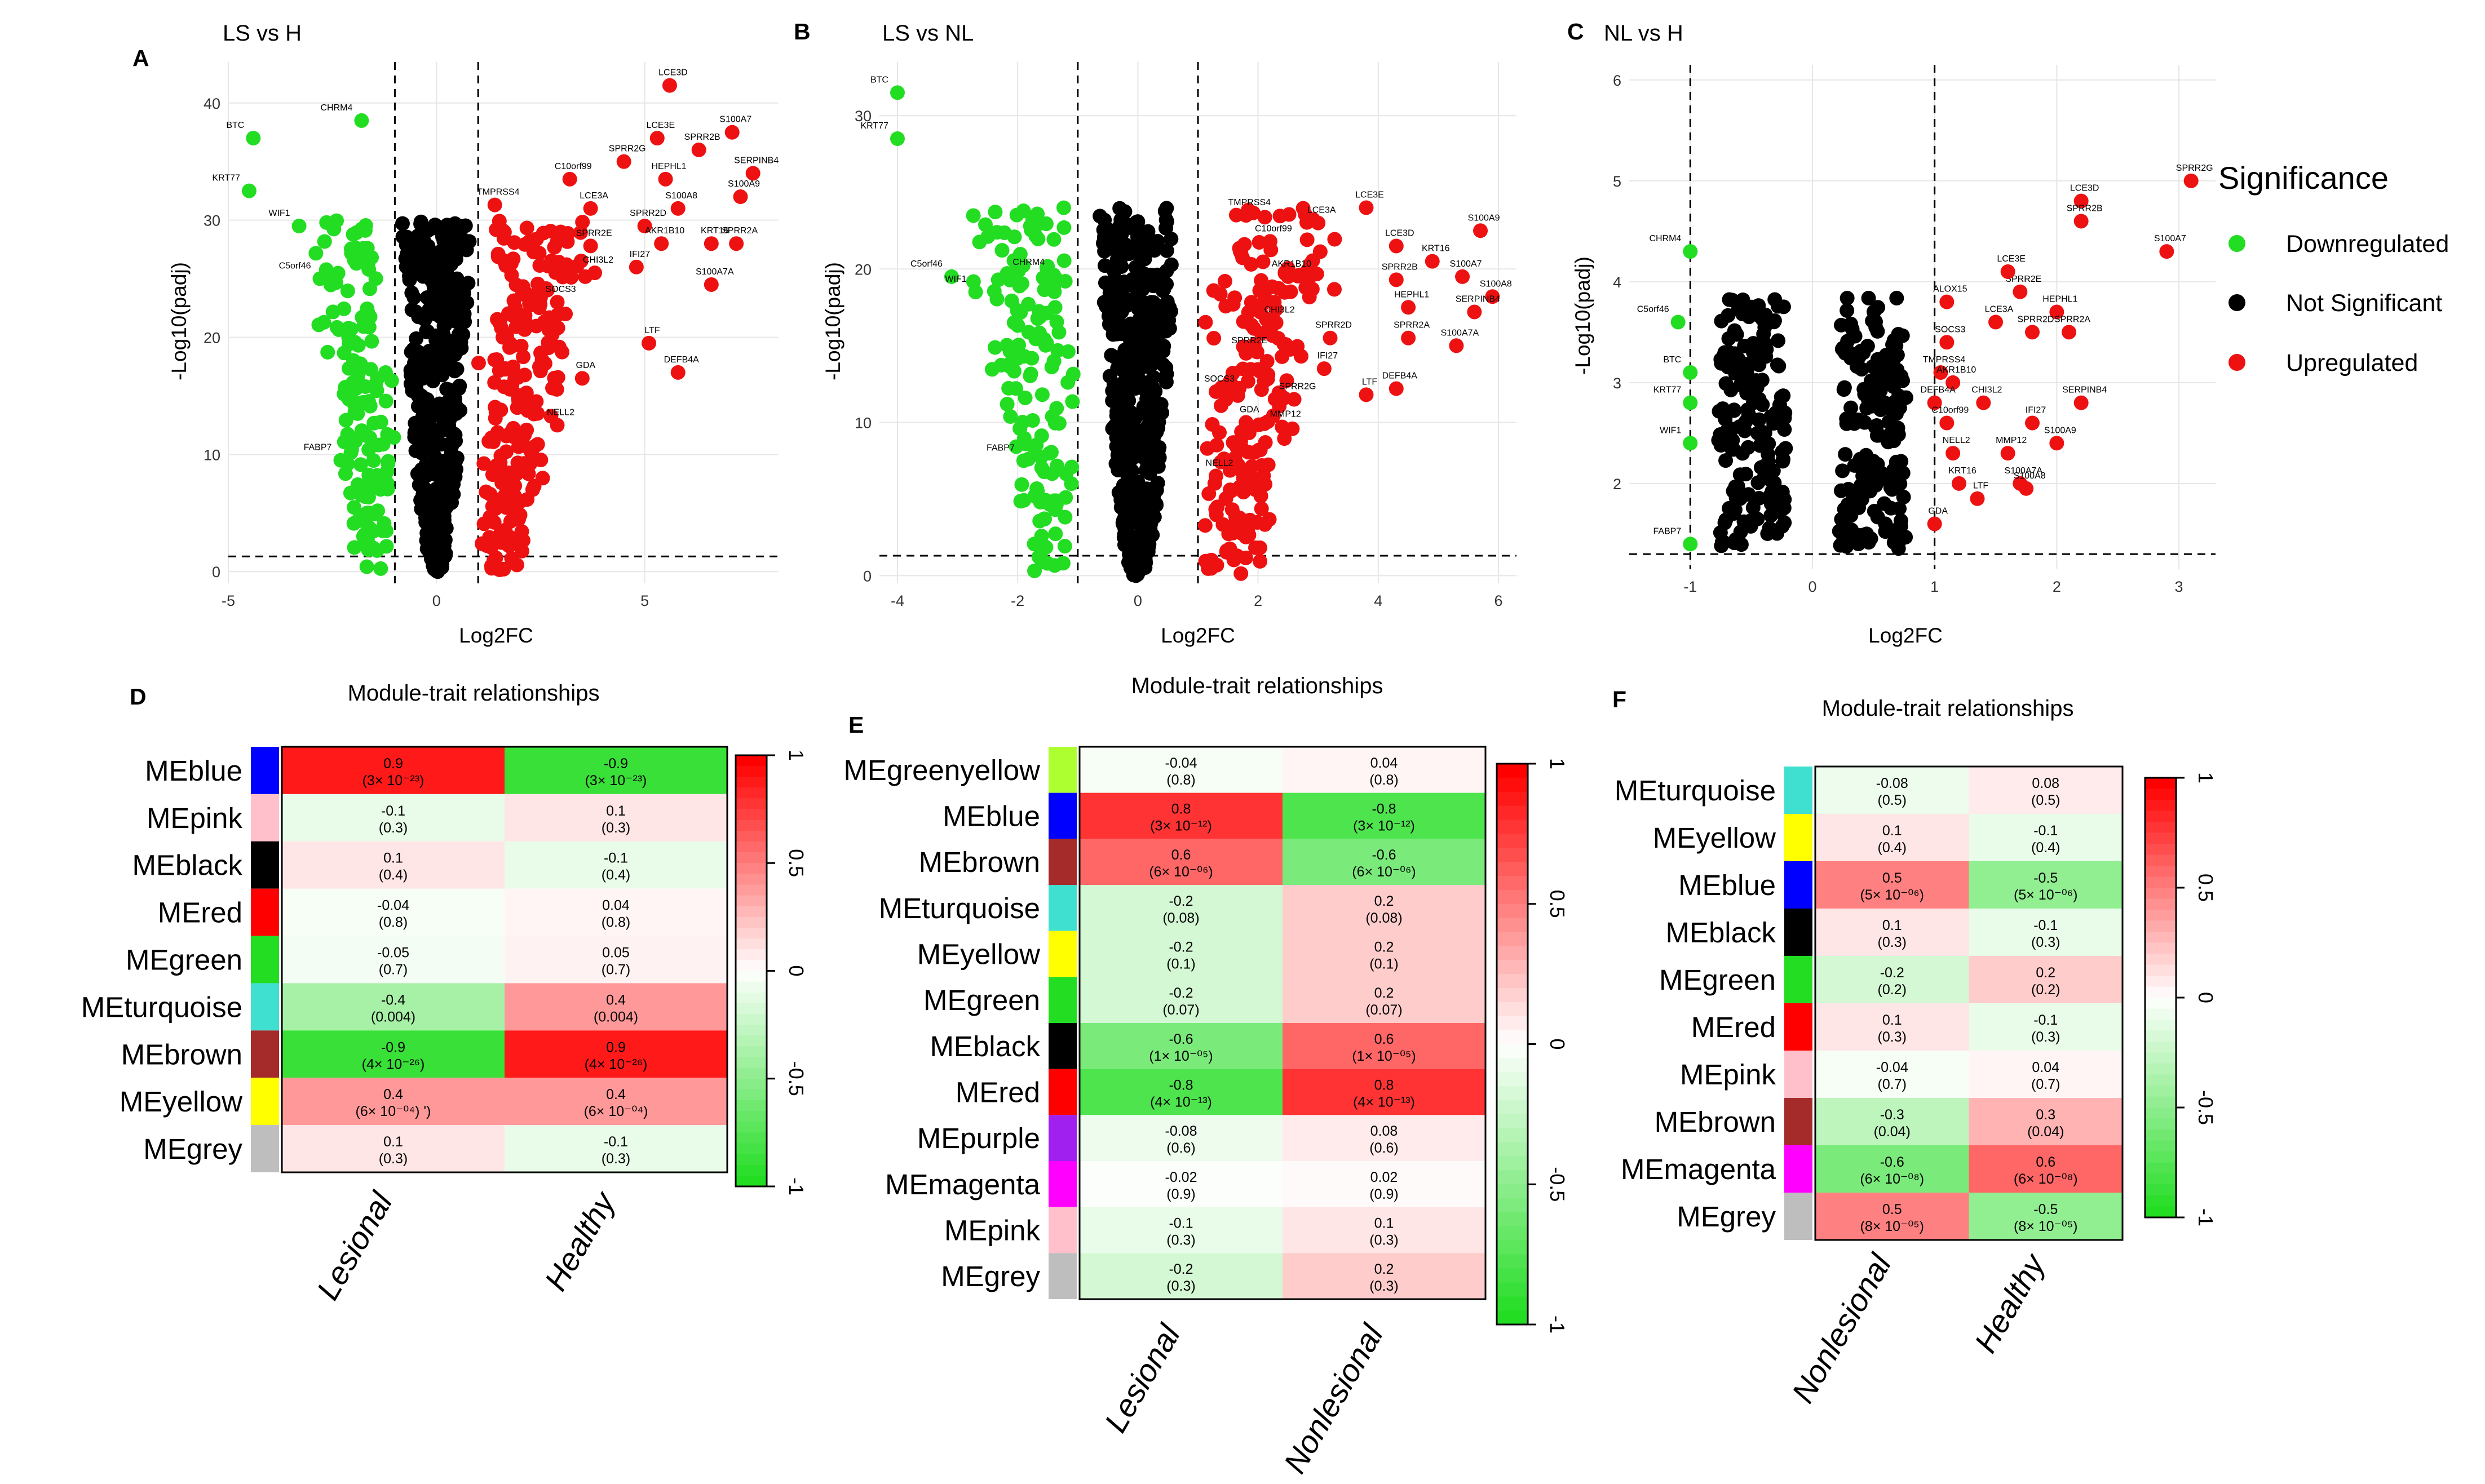  Describe the element at coordinates (978, 1138) in the screenshot. I see `module-label: MEpurple` at that location.